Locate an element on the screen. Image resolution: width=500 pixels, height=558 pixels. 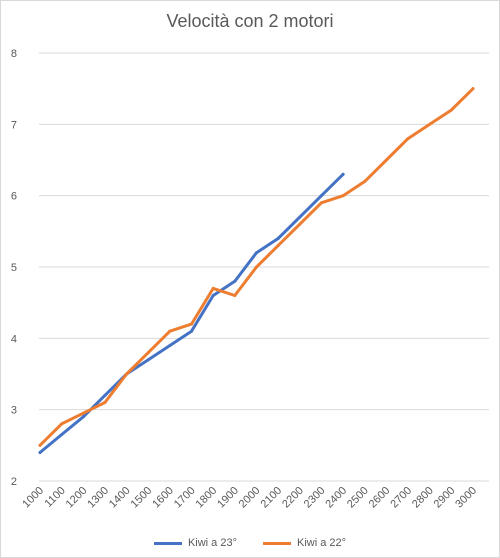
x-tick-label: 2500 is located at coordinates (358, 498).